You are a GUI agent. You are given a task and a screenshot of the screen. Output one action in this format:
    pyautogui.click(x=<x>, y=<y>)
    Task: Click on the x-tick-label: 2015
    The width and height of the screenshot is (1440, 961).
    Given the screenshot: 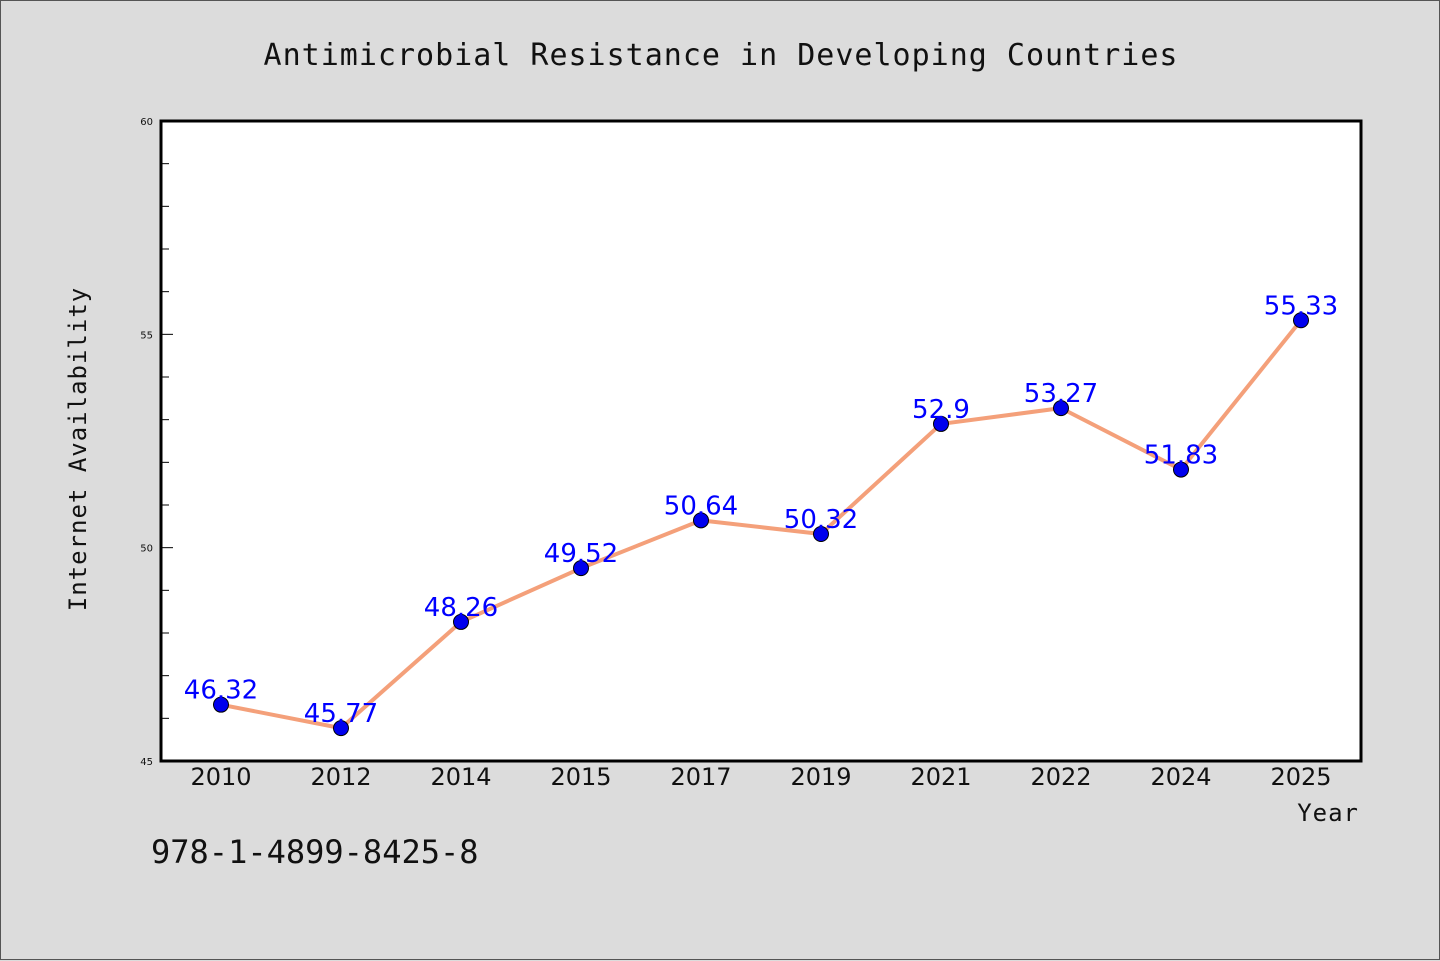 What is the action you would take?
    pyautogui.click(x=580, y=777)
    